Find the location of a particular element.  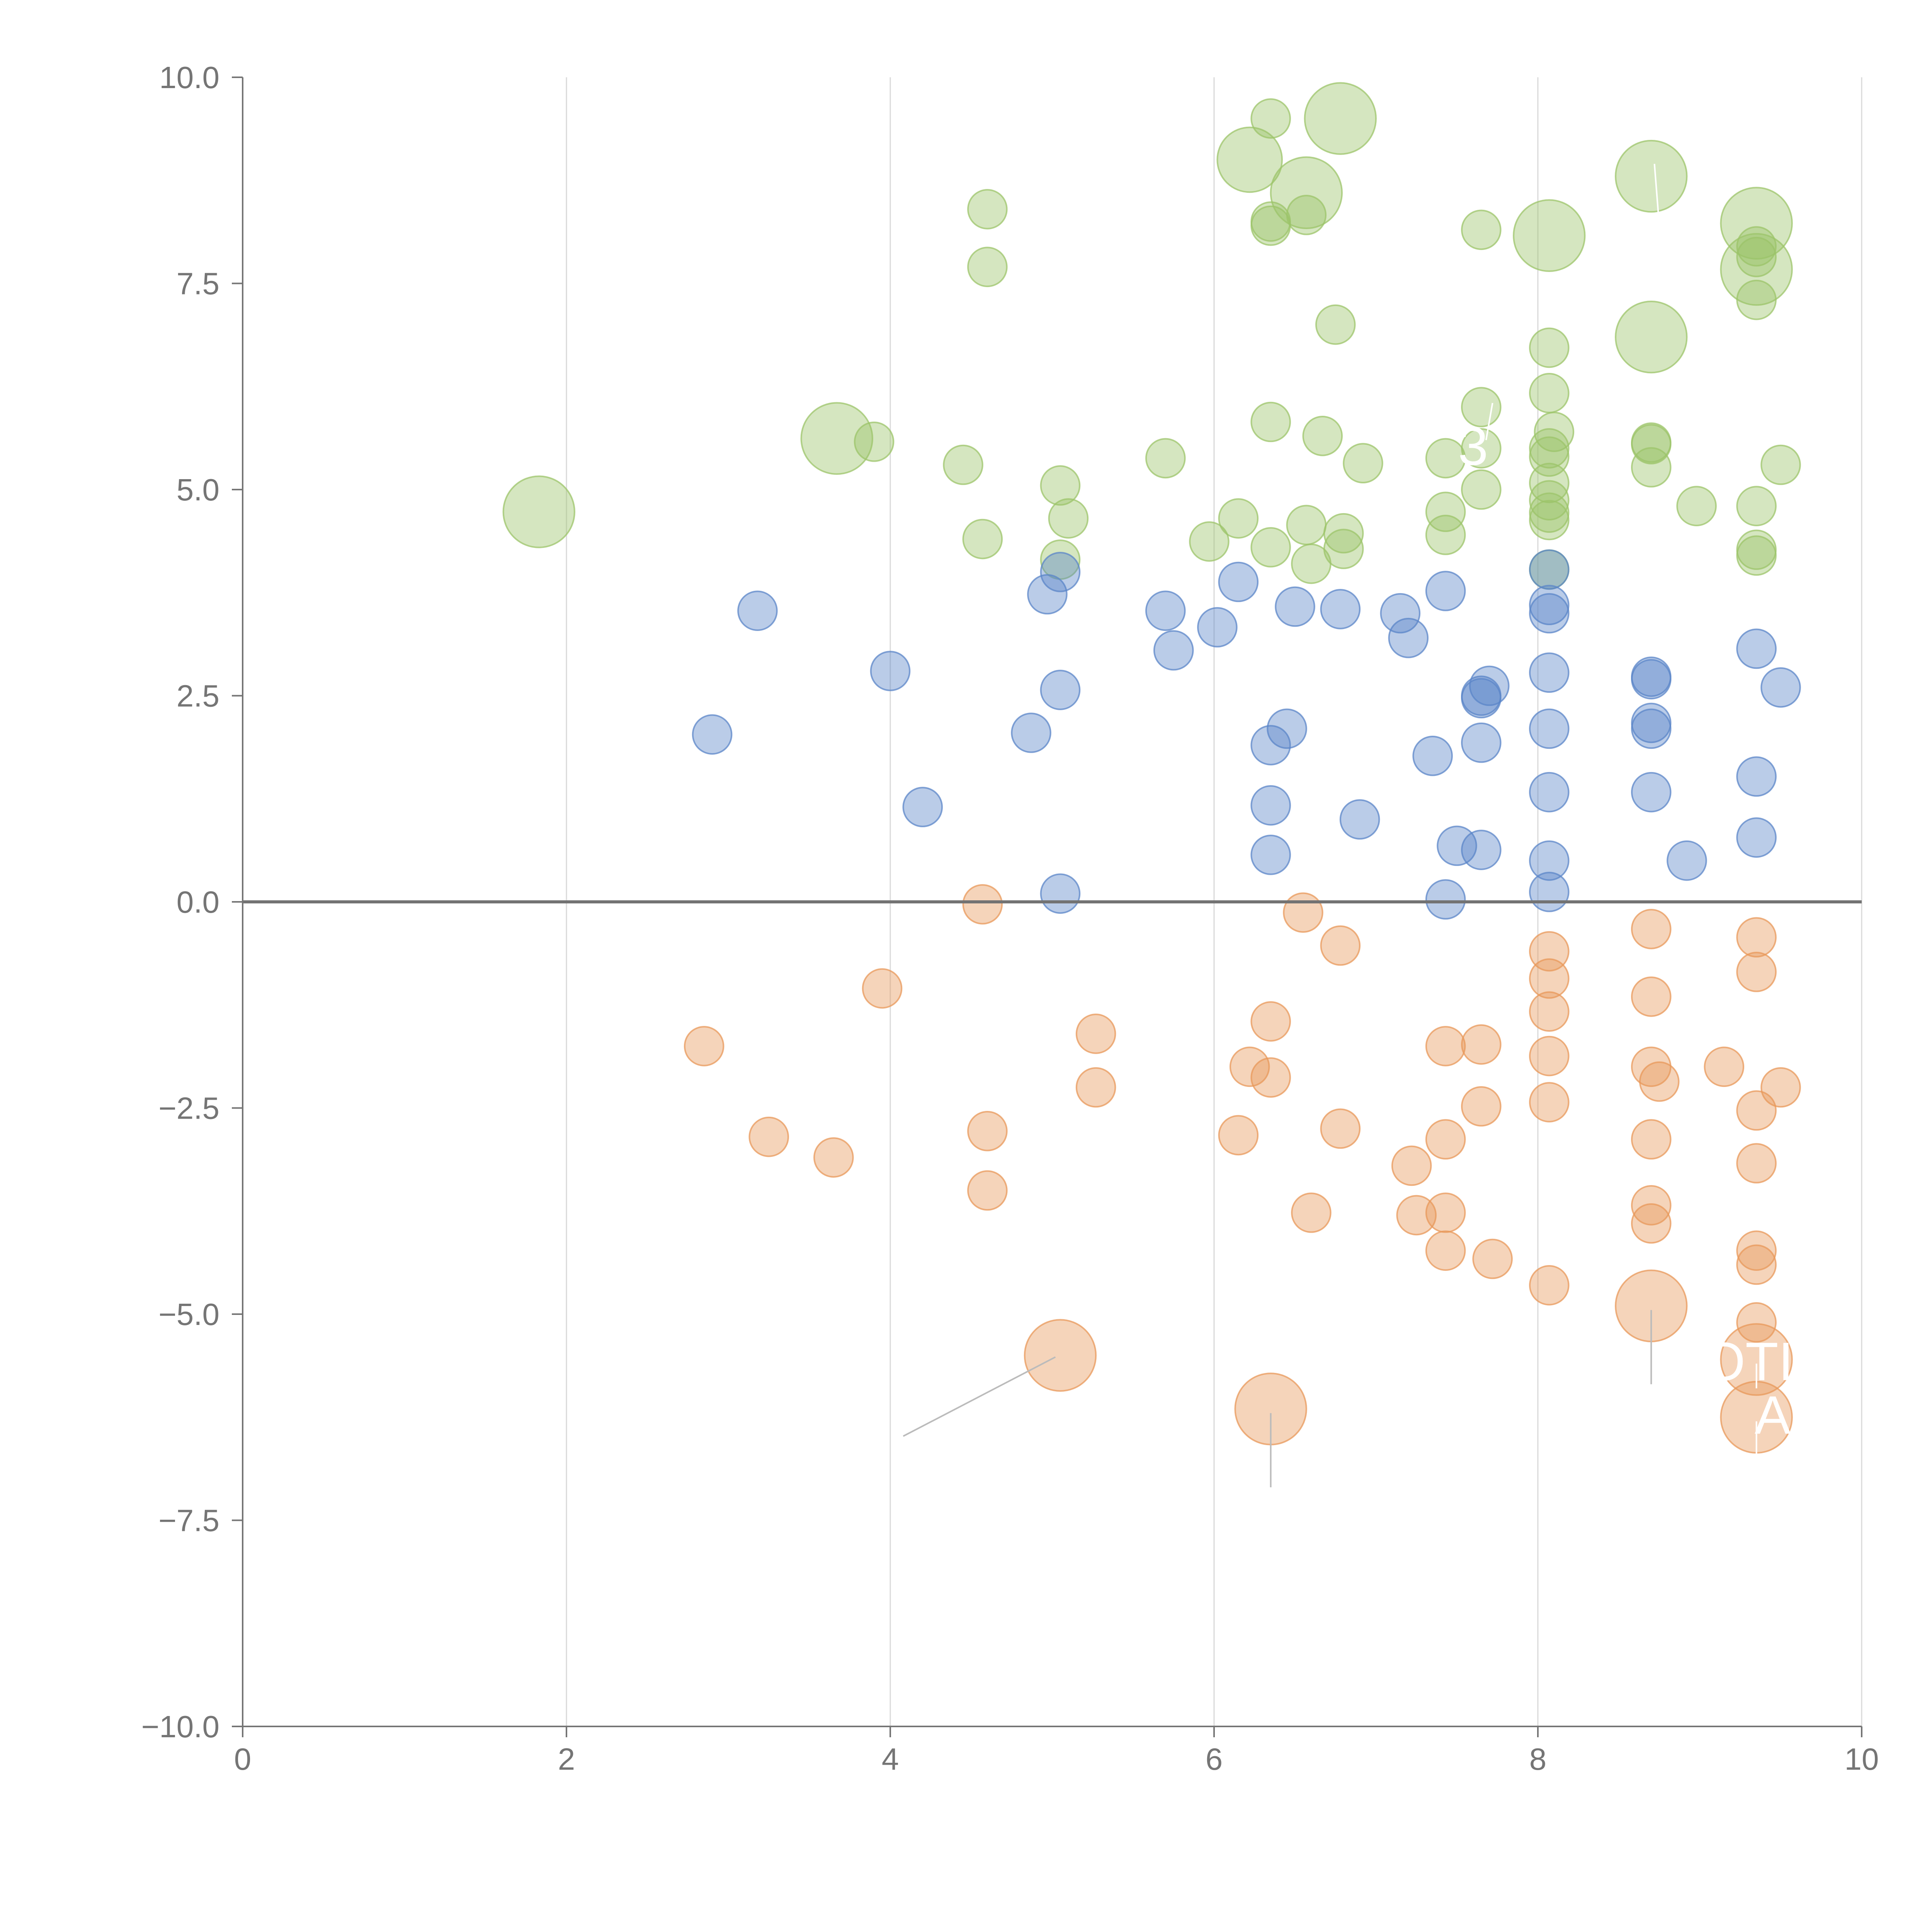

y-tick-label: 7.5 is located at coordinates (198, 284).